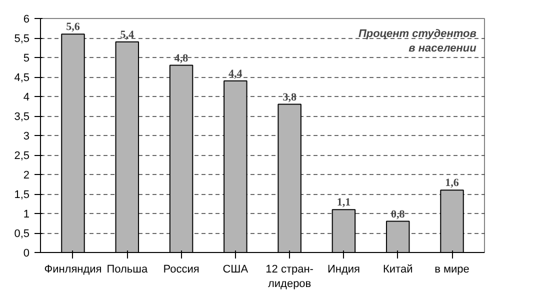  I want to click on data-label: 0,8, so click(398, 214).